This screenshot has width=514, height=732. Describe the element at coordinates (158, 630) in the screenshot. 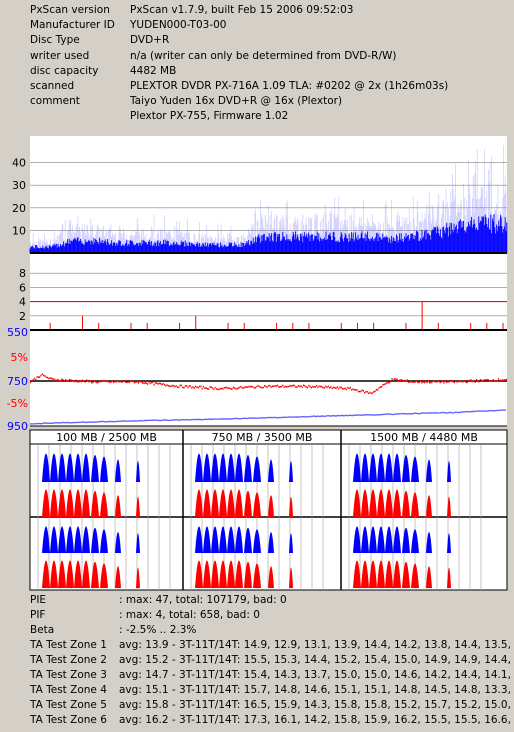

I see `stat-value: : -2.5% .. 2.3%` at that location.